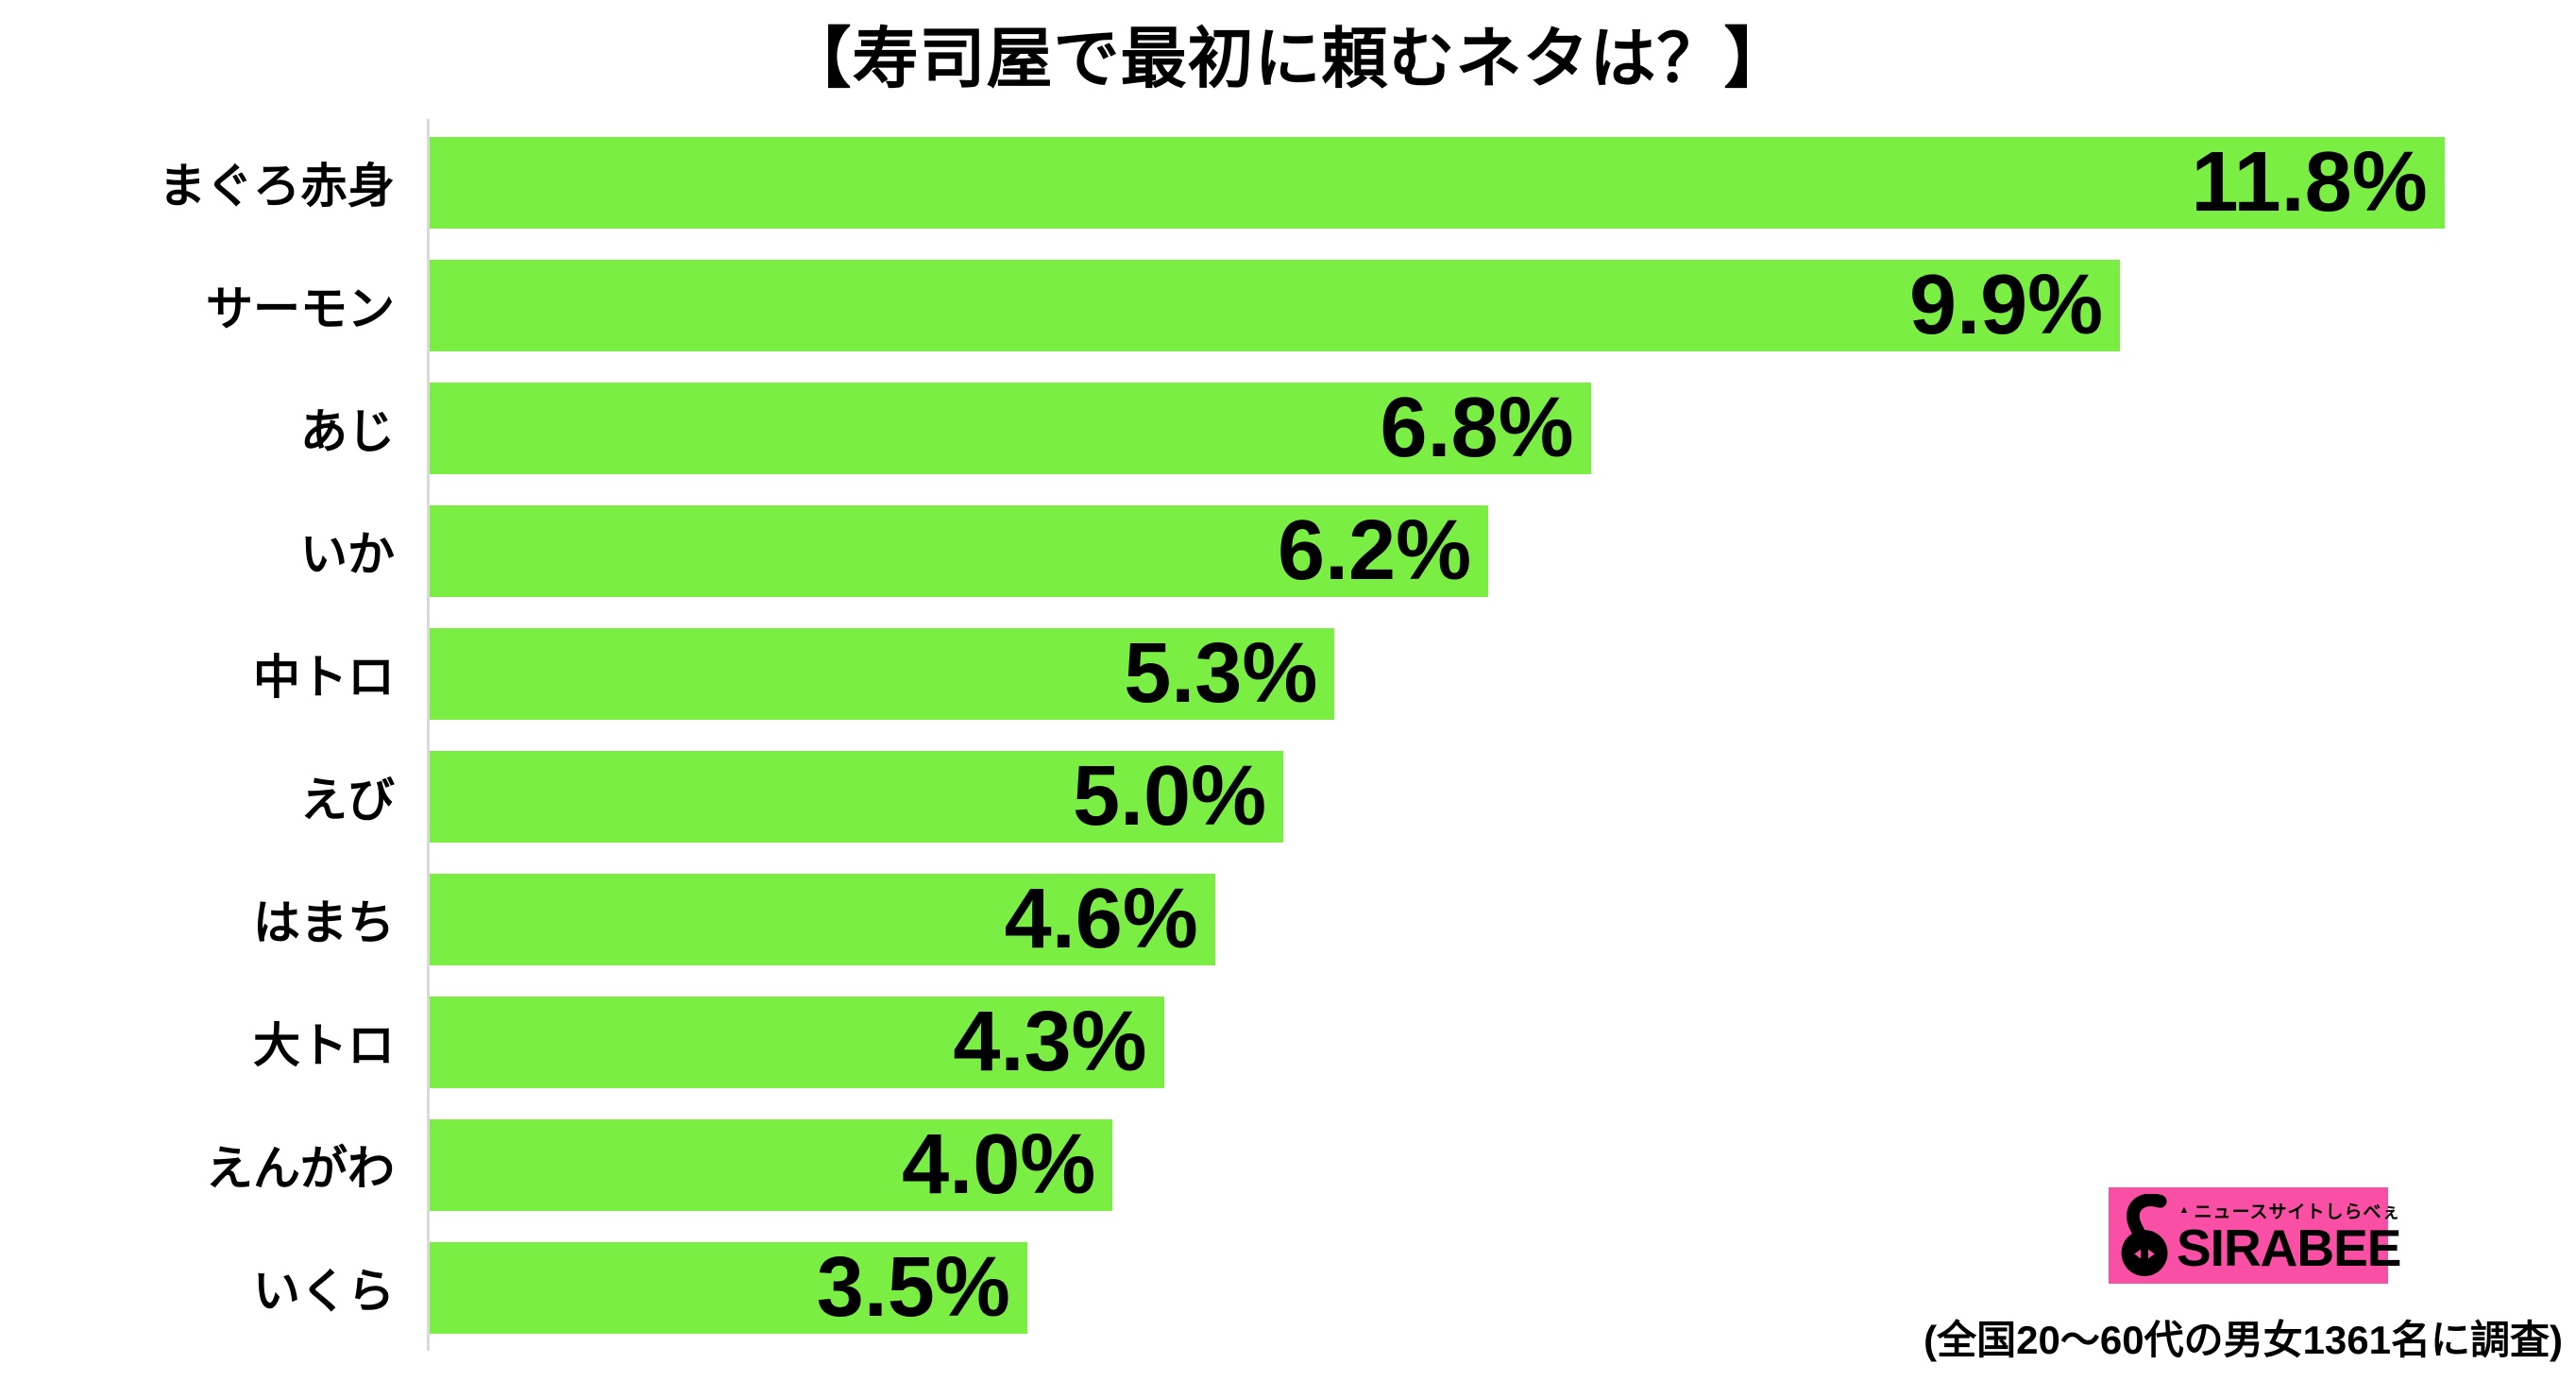  Describe the element at coordinates (1050, 1042) in the screenshot. I see `value-label: 4.3%` at that location.